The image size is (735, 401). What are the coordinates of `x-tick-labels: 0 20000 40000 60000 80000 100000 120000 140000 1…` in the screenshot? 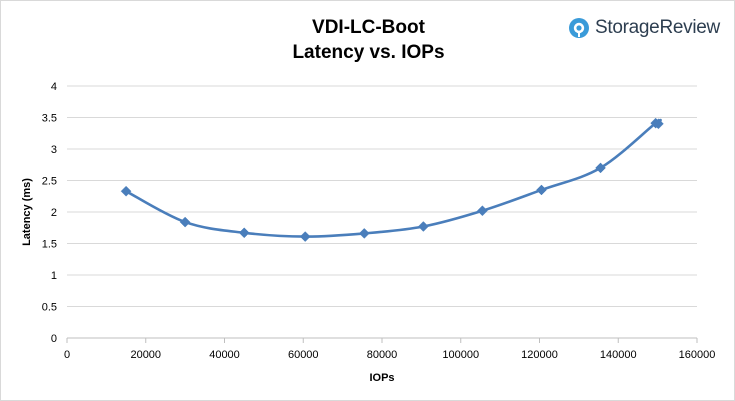 It's located at (389, 355).